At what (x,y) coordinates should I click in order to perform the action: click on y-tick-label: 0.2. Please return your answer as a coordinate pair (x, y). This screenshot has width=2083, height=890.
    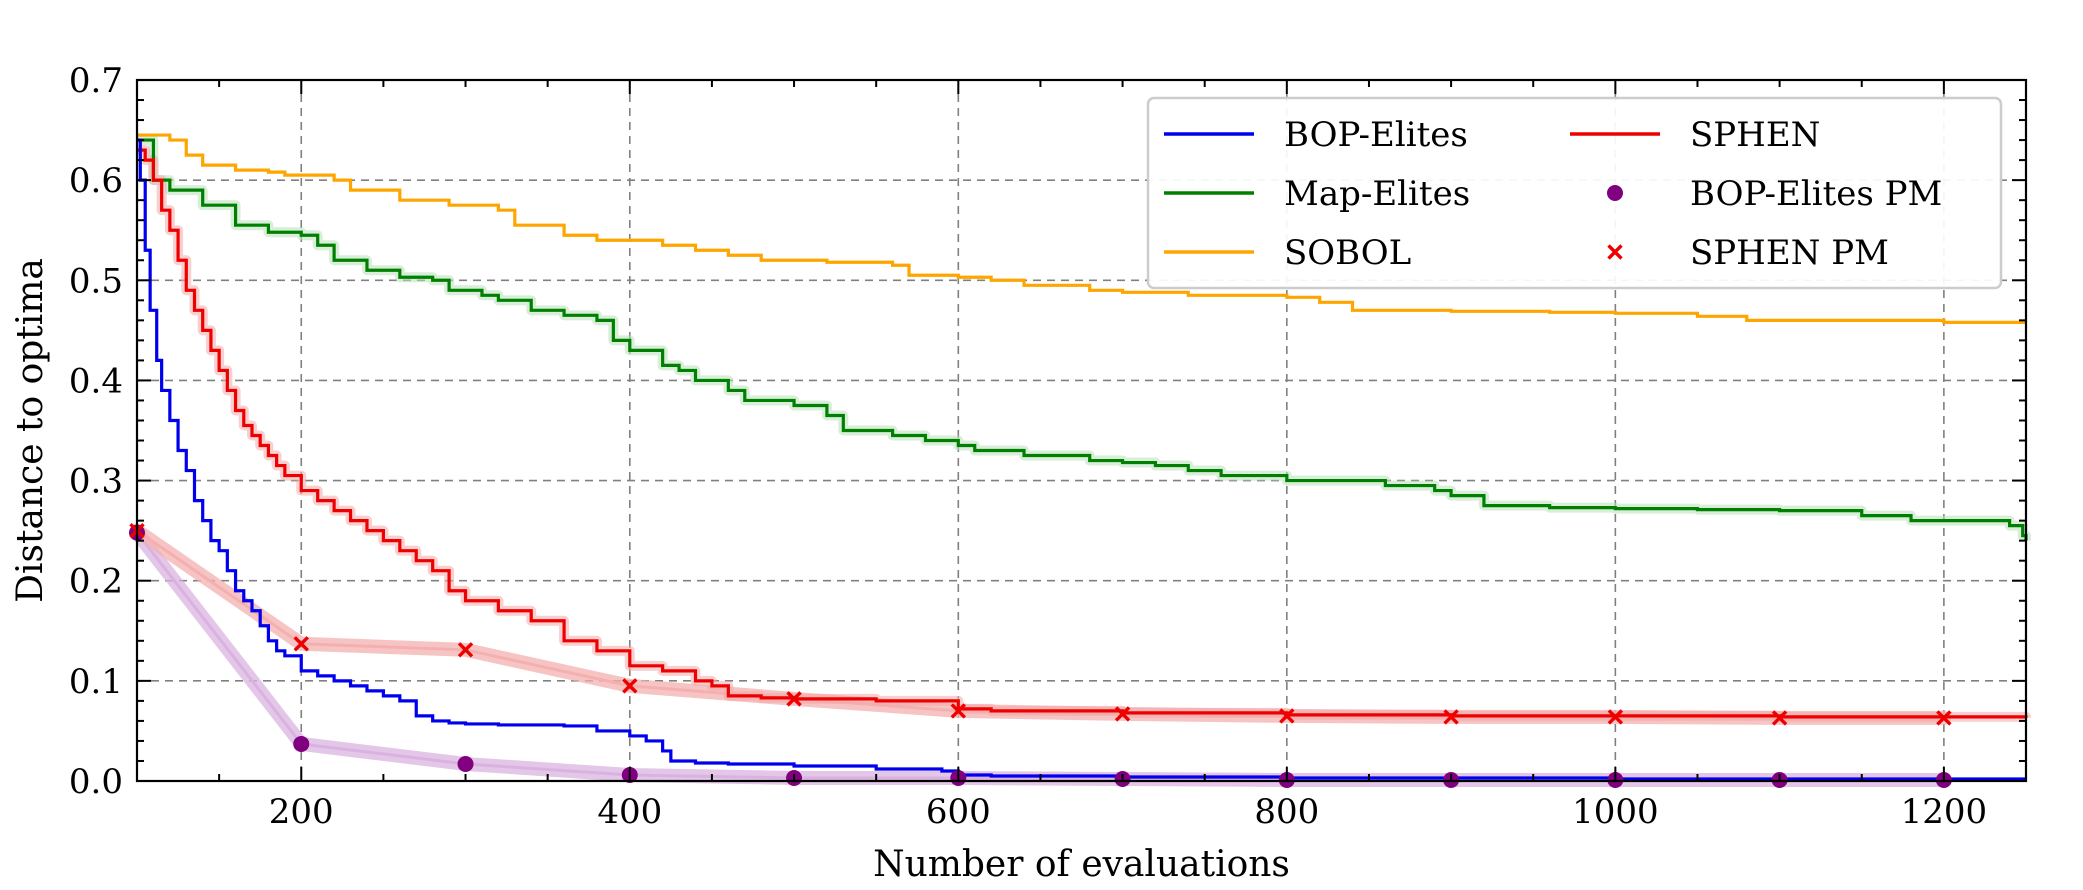
    Looking at the image, I should click on (96, 582).